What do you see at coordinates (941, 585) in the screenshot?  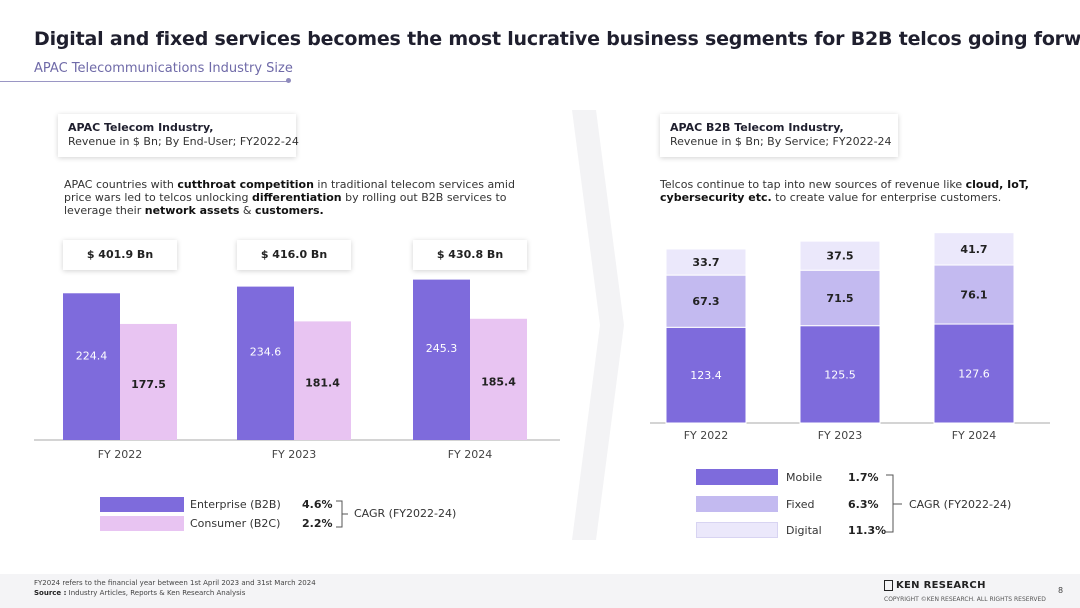 I see `ken-research-logo: KEN RESEARCH` at bounding box center [941, 585].